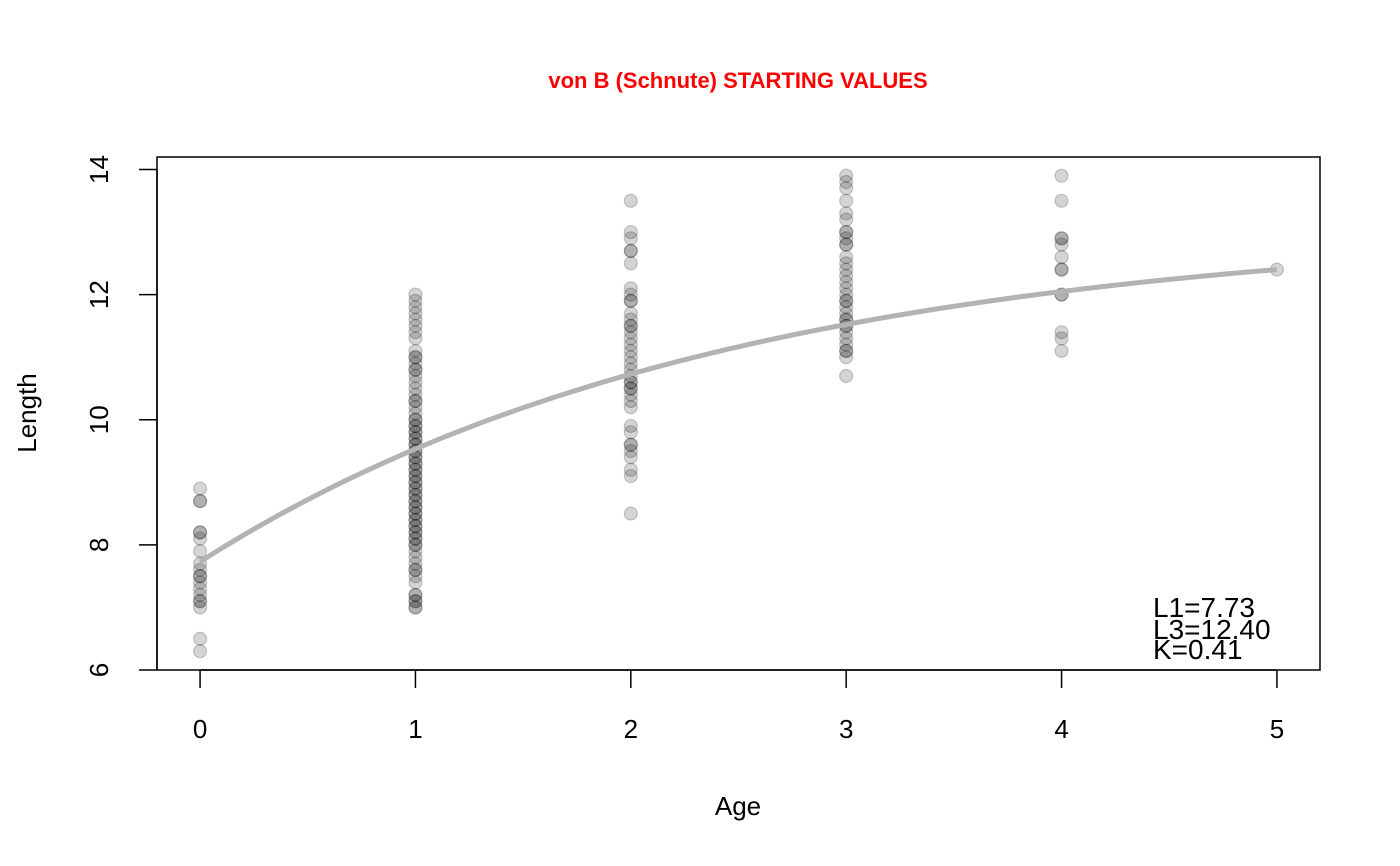  I want to click on y-tick-label: 14, so click(99, 169).